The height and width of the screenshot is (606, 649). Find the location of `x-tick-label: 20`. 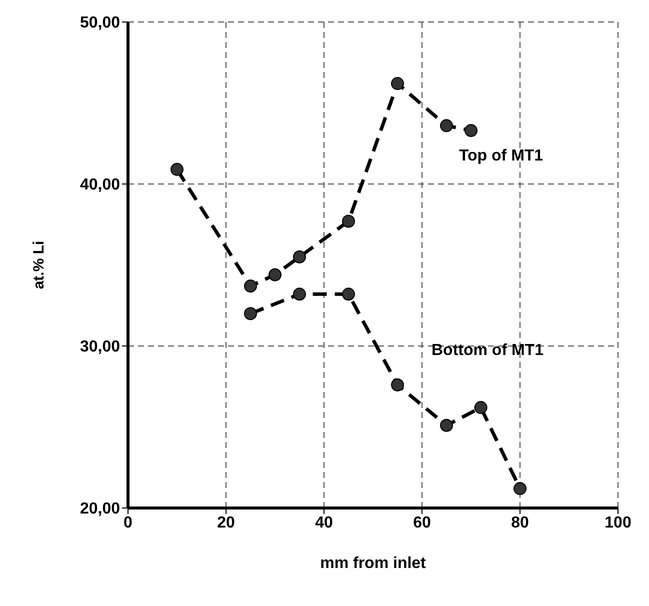

x-tick-label: 20 is located at coordinates (226, 523).